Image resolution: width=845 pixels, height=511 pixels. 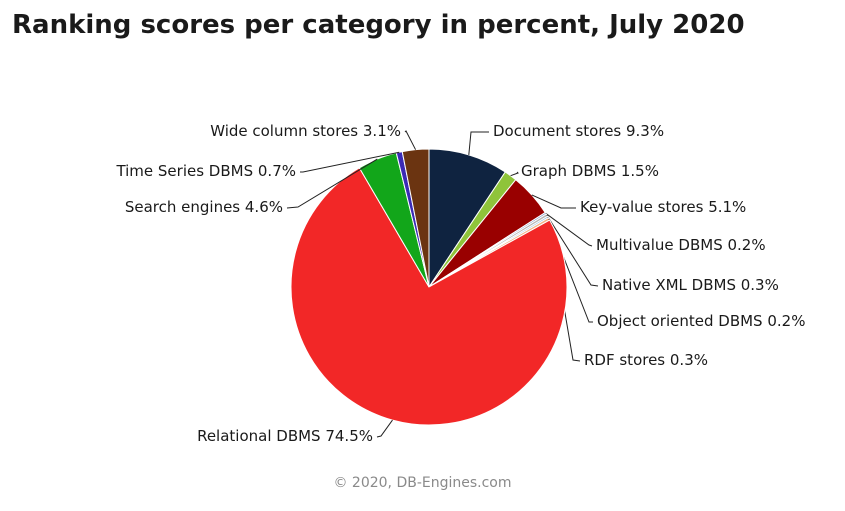 What do you see at coordinates (681, 245) in the screenshot?
I see `data-label-multivalue-dbms: Multivalue DBMS 0.2%` at bounding box center [681, 245].